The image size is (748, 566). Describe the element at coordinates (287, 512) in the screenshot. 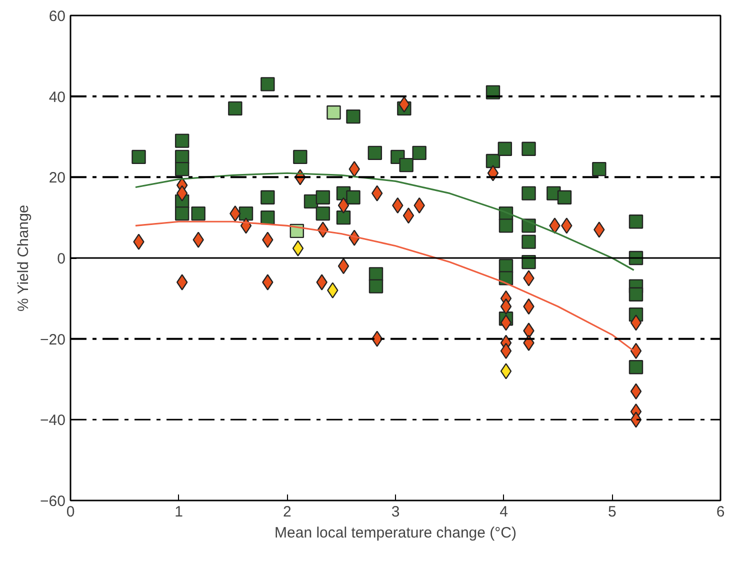

I see `x-tick-label: 2` at that location.